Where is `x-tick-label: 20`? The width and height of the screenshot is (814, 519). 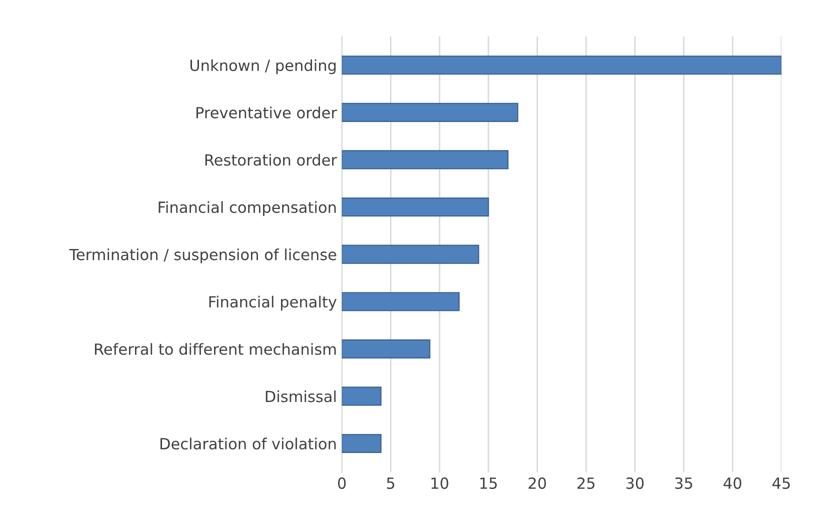 x-tick-label: 20 is located at coordinates (537, 483).